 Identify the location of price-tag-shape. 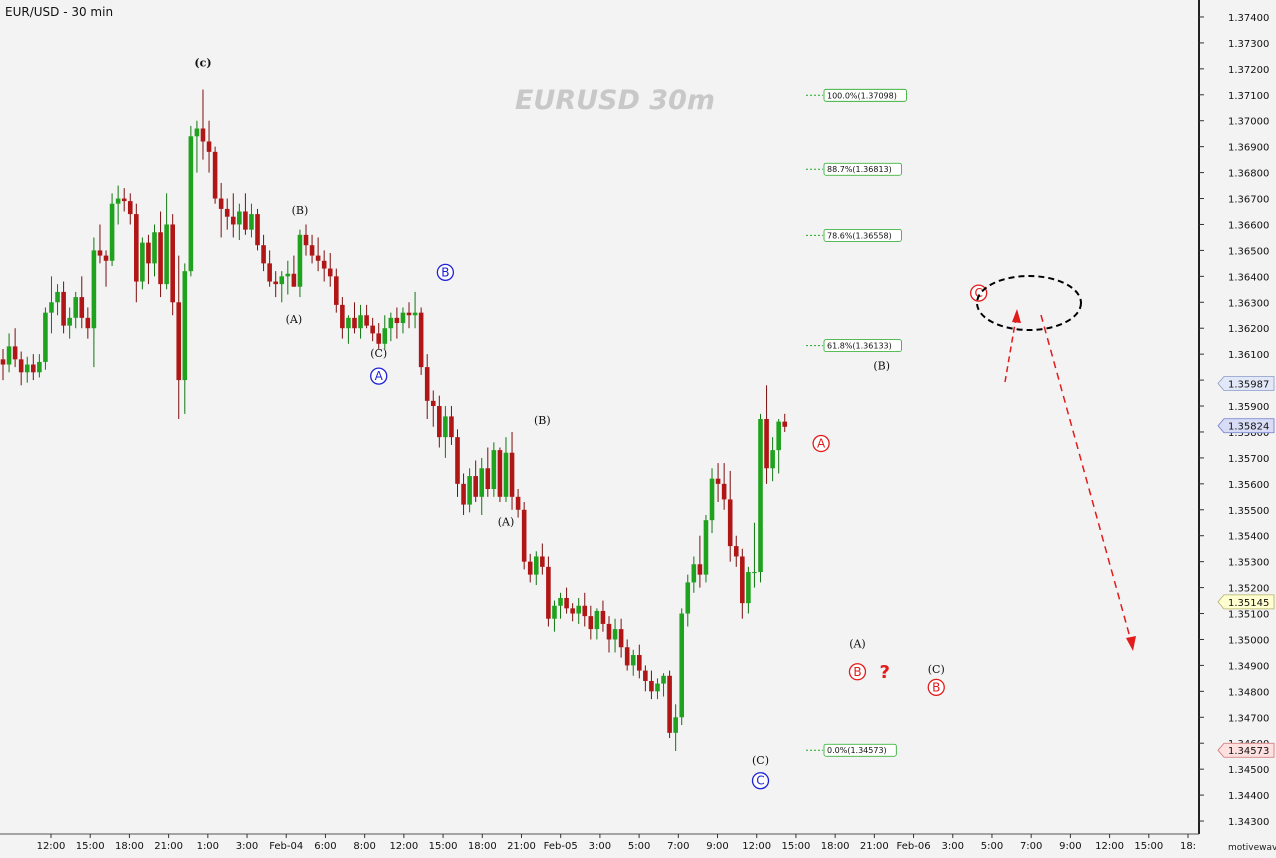
(1246, 750).